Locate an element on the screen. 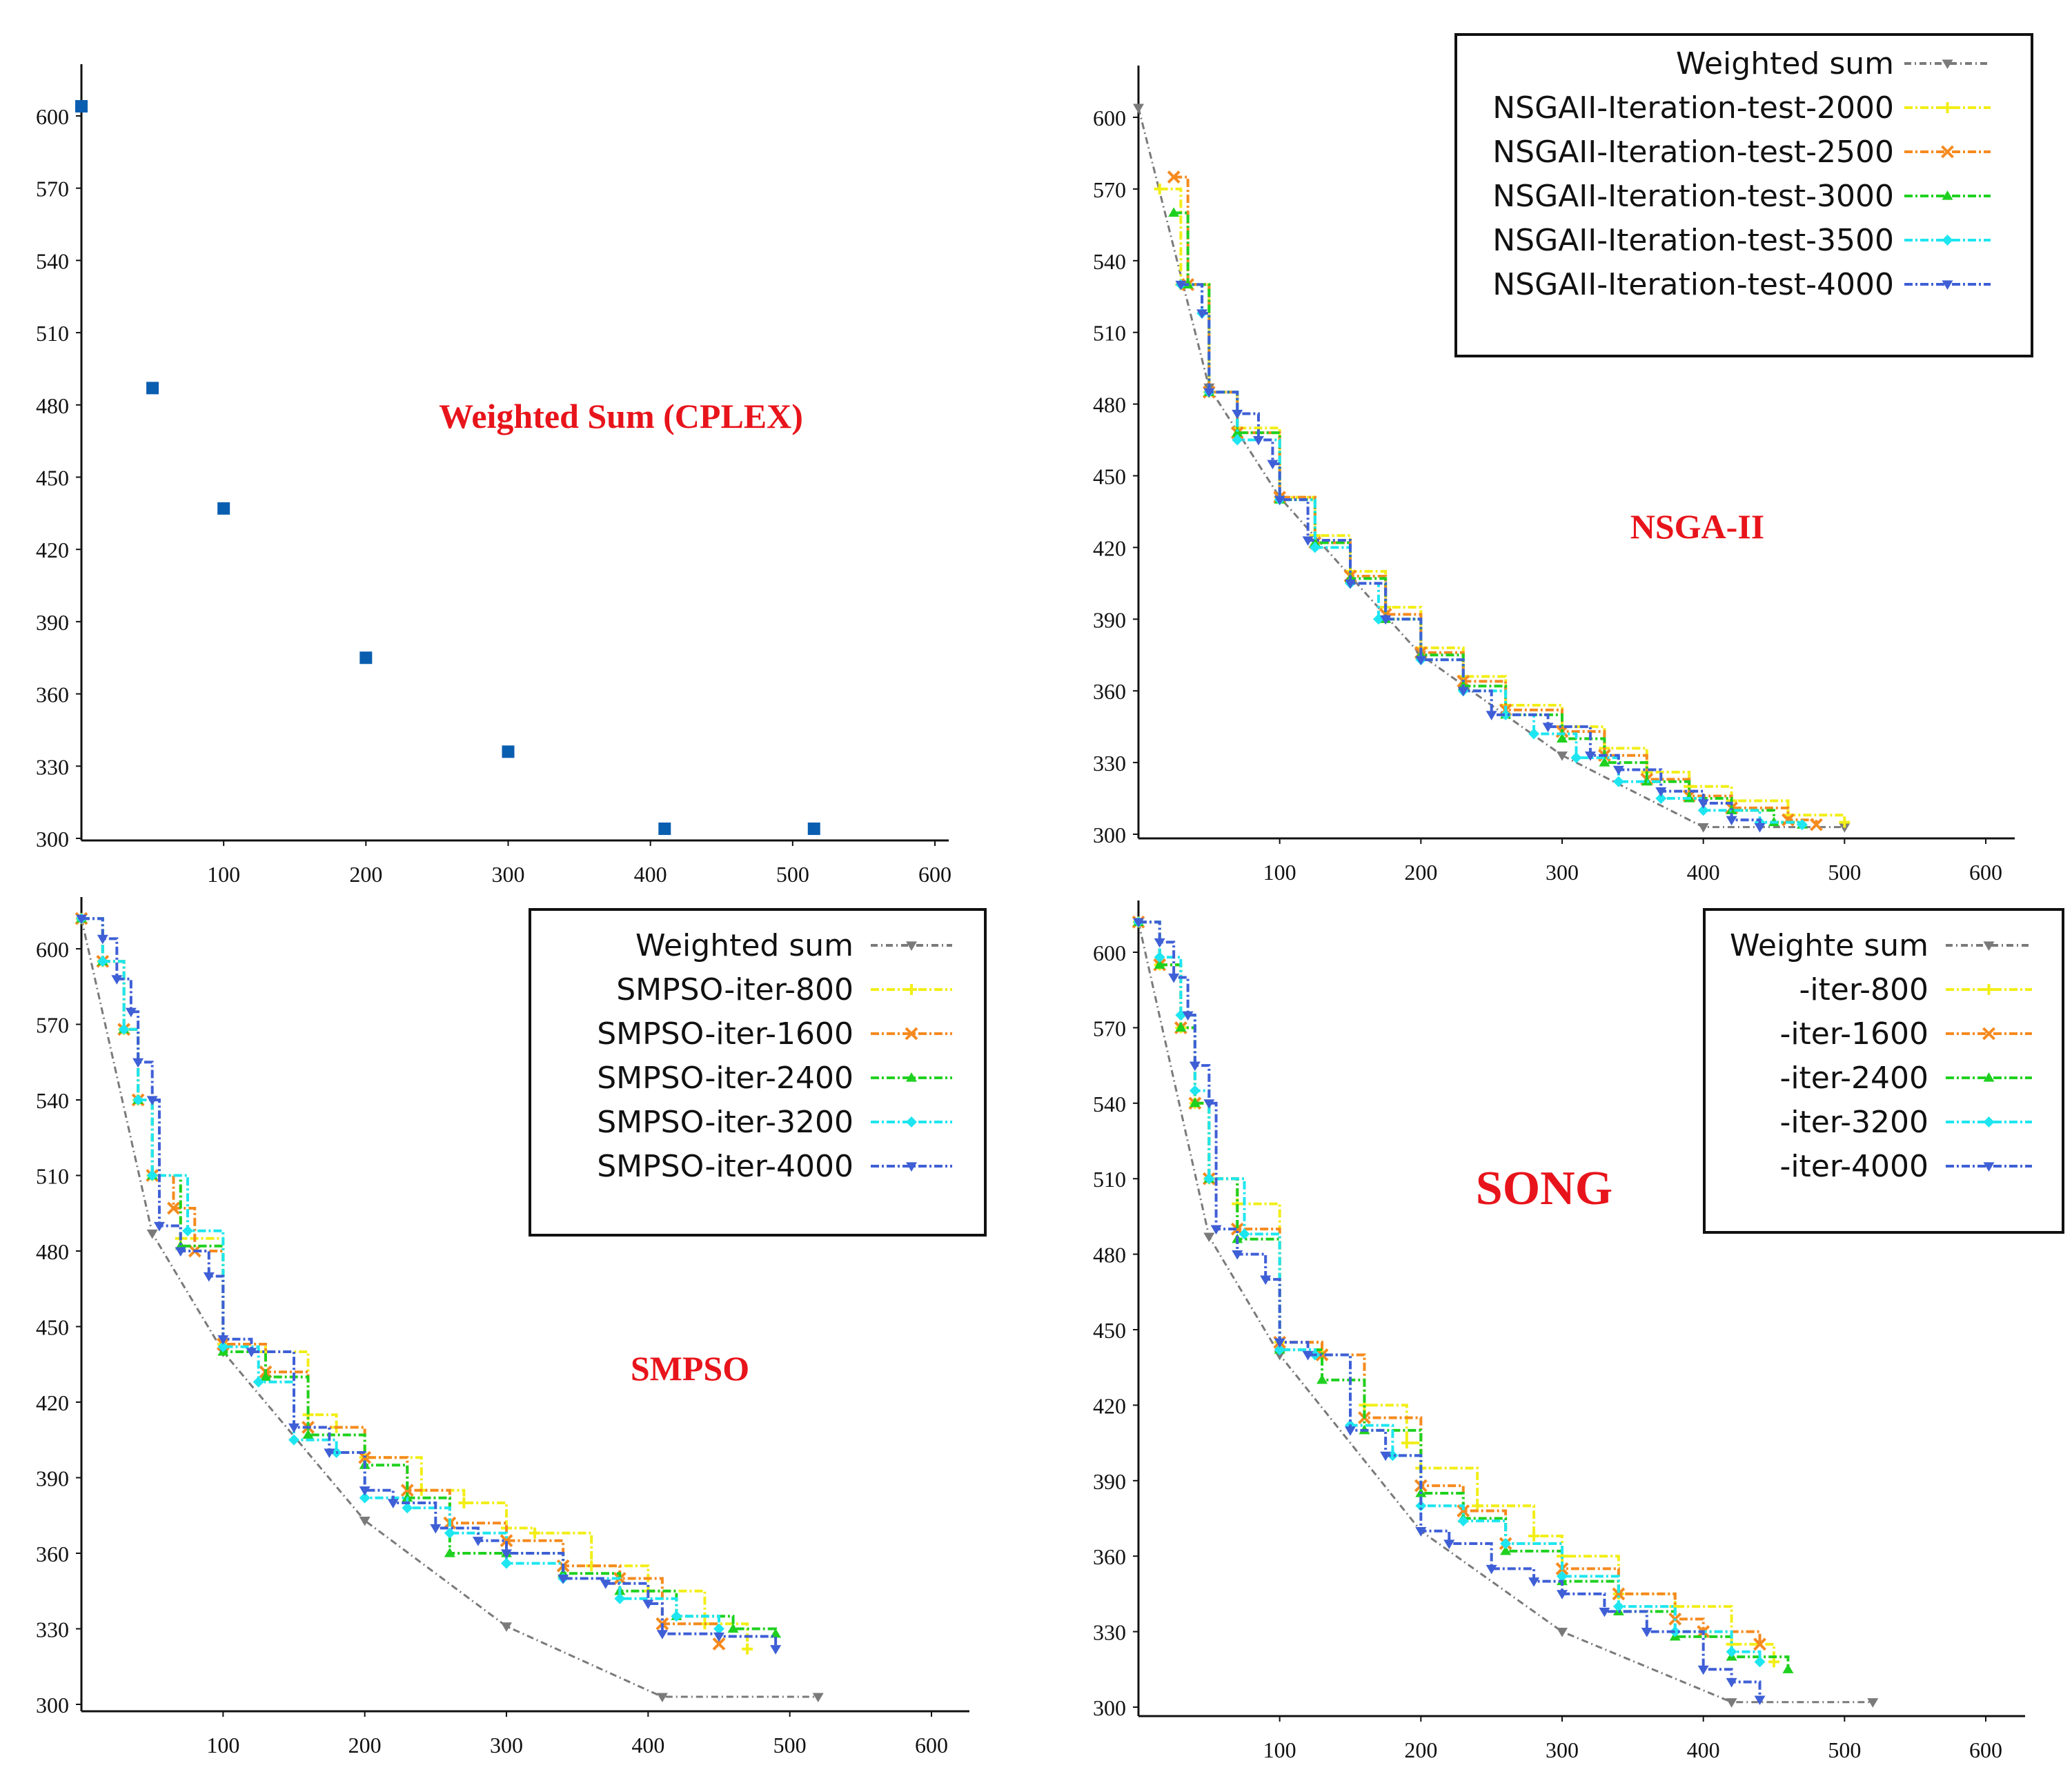 The image size is (2072, 1792). y-tick-label: 540 is located at coordinates (1109, 261).